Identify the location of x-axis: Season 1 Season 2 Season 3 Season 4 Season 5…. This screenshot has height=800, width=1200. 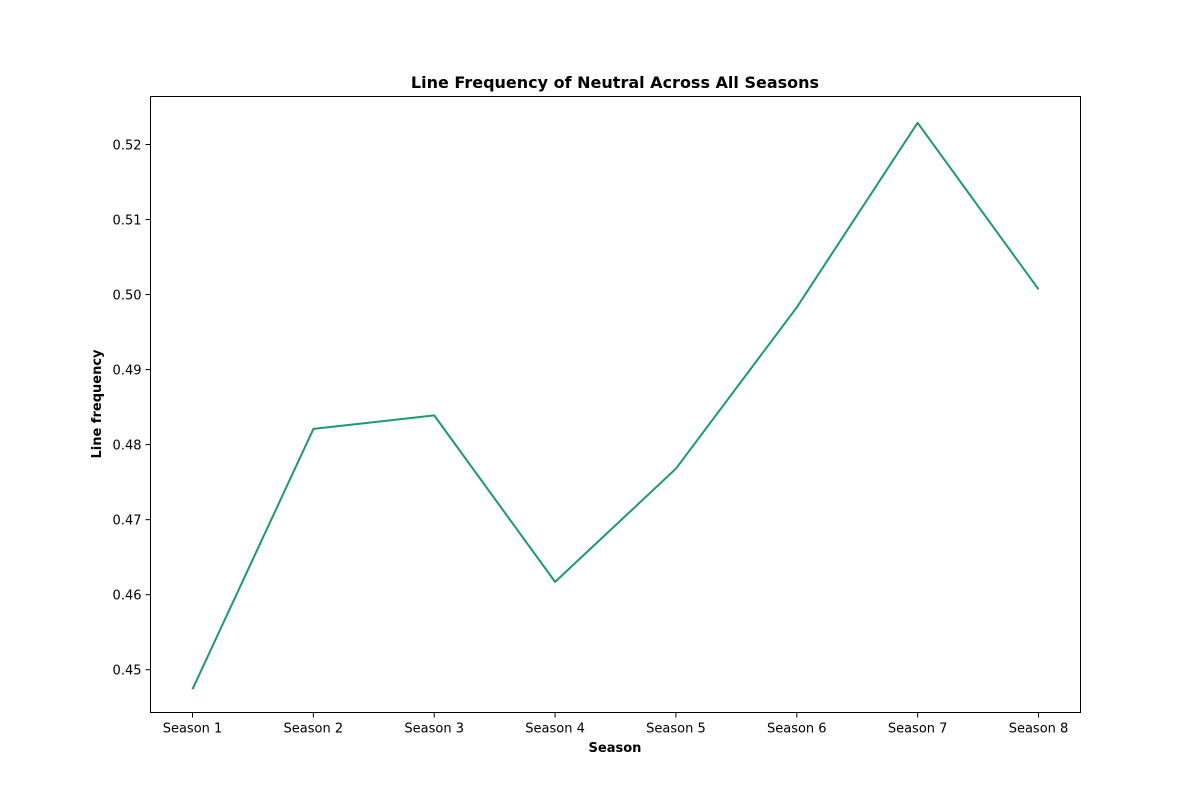
(616, 724).